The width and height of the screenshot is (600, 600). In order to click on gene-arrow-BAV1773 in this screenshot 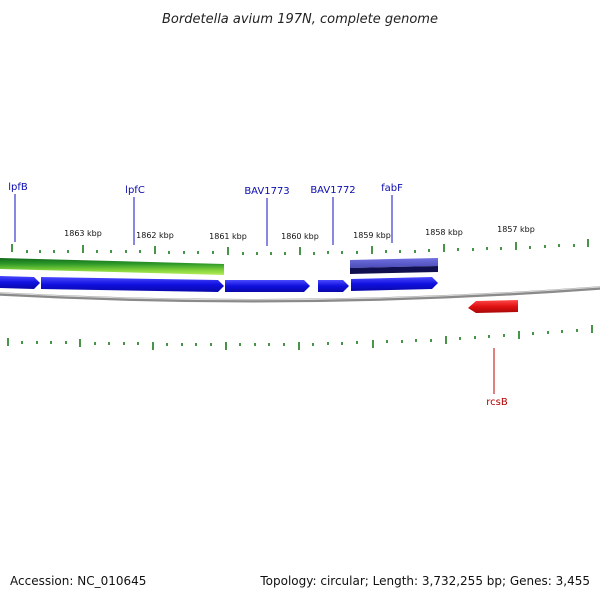, I will do `click(267, 286)`.